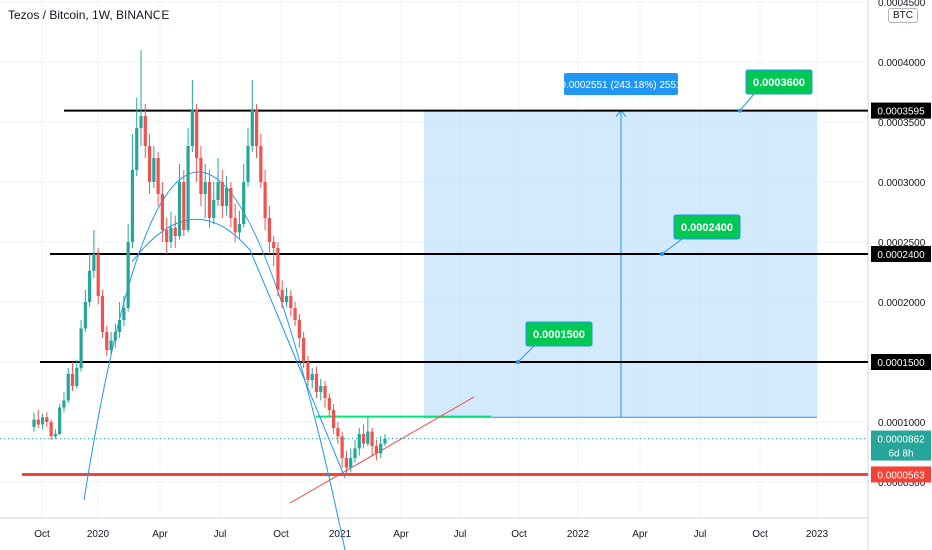 The height and width of the screenshot is (550, 932). I want to click on level-price-label-text: 0.0000563, so click(901, 475).